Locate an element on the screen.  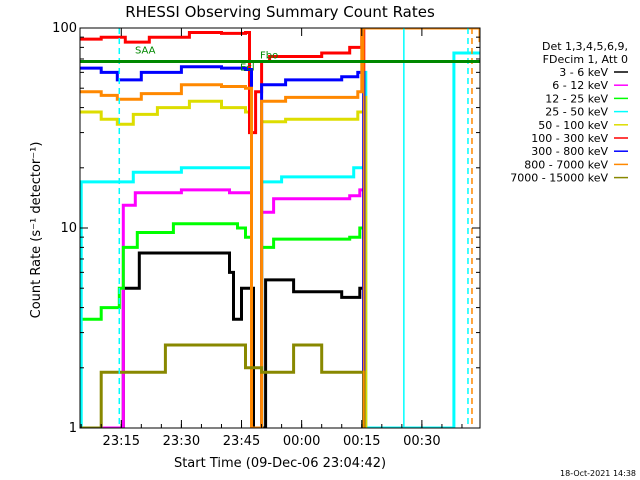
x-tick-label-5: 00:15 is located at coordinates (361, 441).